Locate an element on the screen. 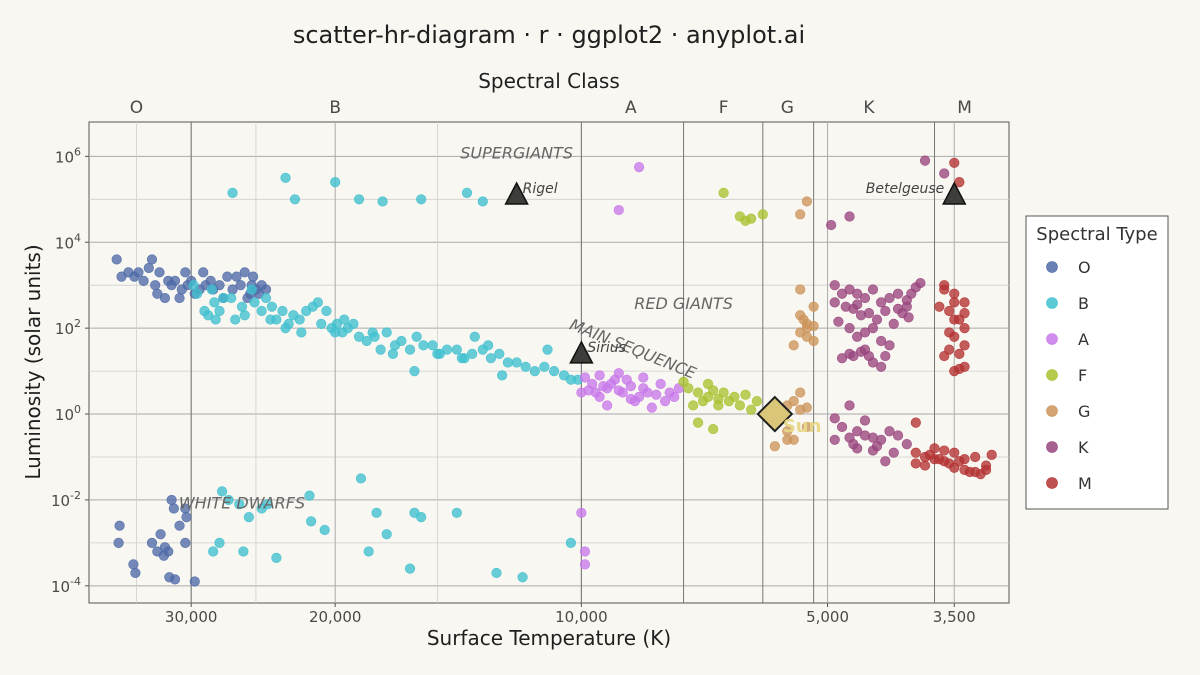 This screenshot has width=1200, height=675. legend-label-K: K is located at coordinates (1083, 447).